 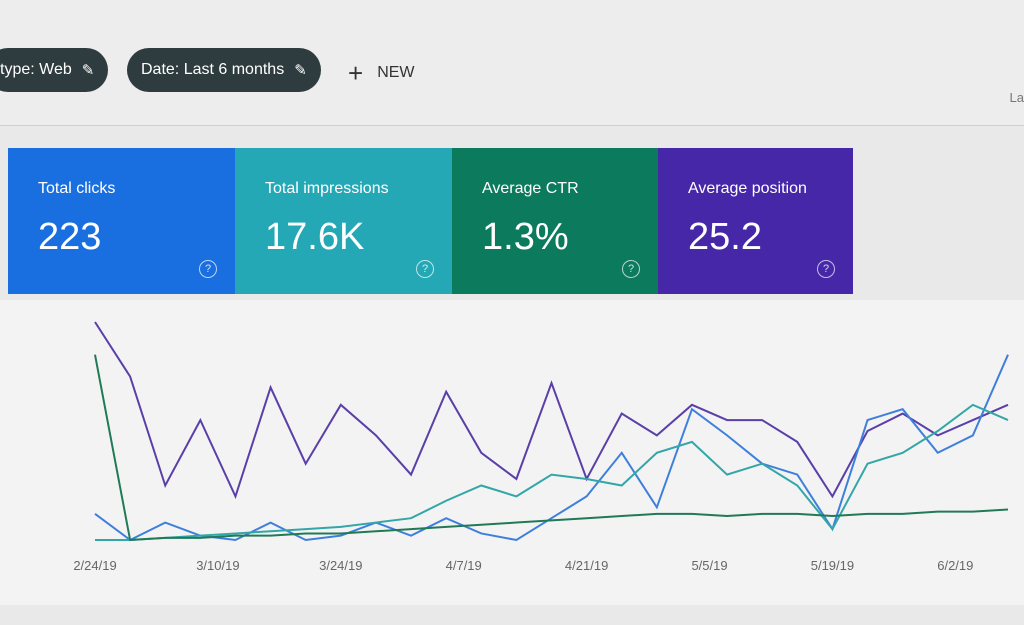 I want to click on card-total-impressions: Total impressions 17.6K ?, so click(x=343, y=221).